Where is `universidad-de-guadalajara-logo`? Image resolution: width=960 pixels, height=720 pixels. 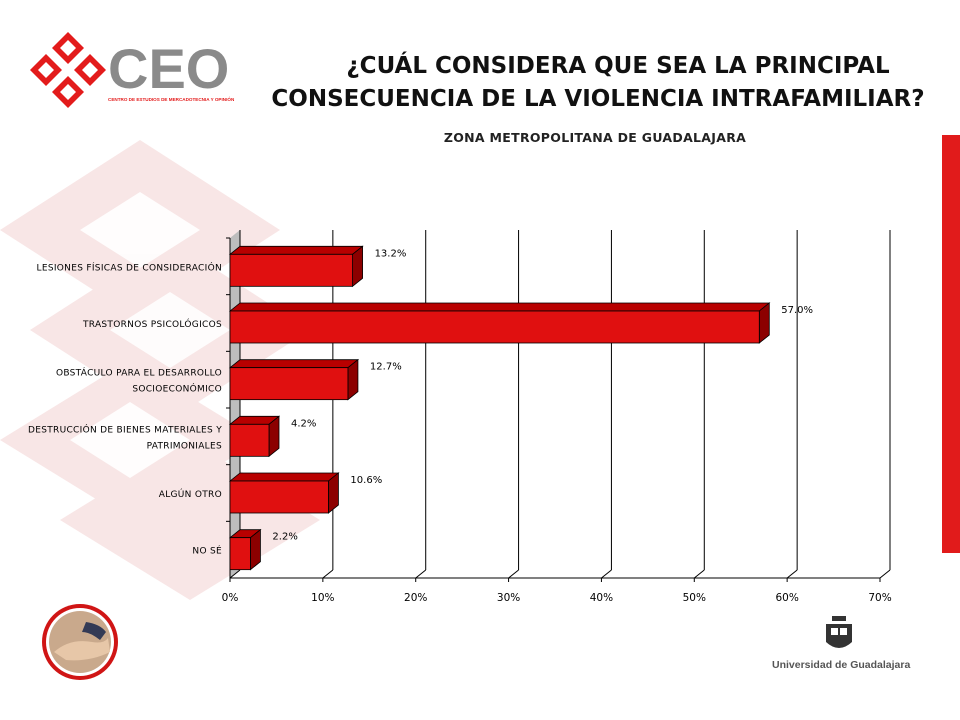 universidad-de-guadalajara-logo is located at coordinates (839, 632).